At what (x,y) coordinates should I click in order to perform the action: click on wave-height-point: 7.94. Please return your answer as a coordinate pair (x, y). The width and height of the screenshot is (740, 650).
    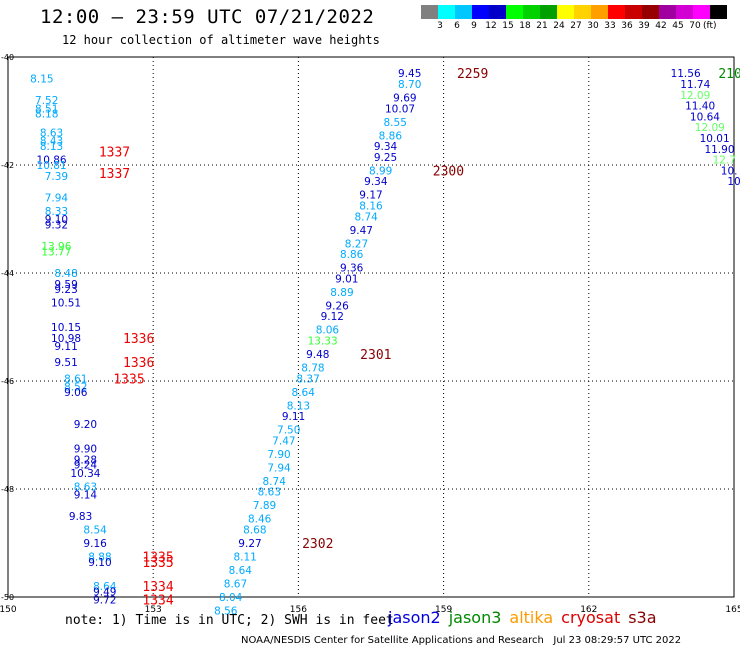
    Looking at the image, I should click on (57, 198).